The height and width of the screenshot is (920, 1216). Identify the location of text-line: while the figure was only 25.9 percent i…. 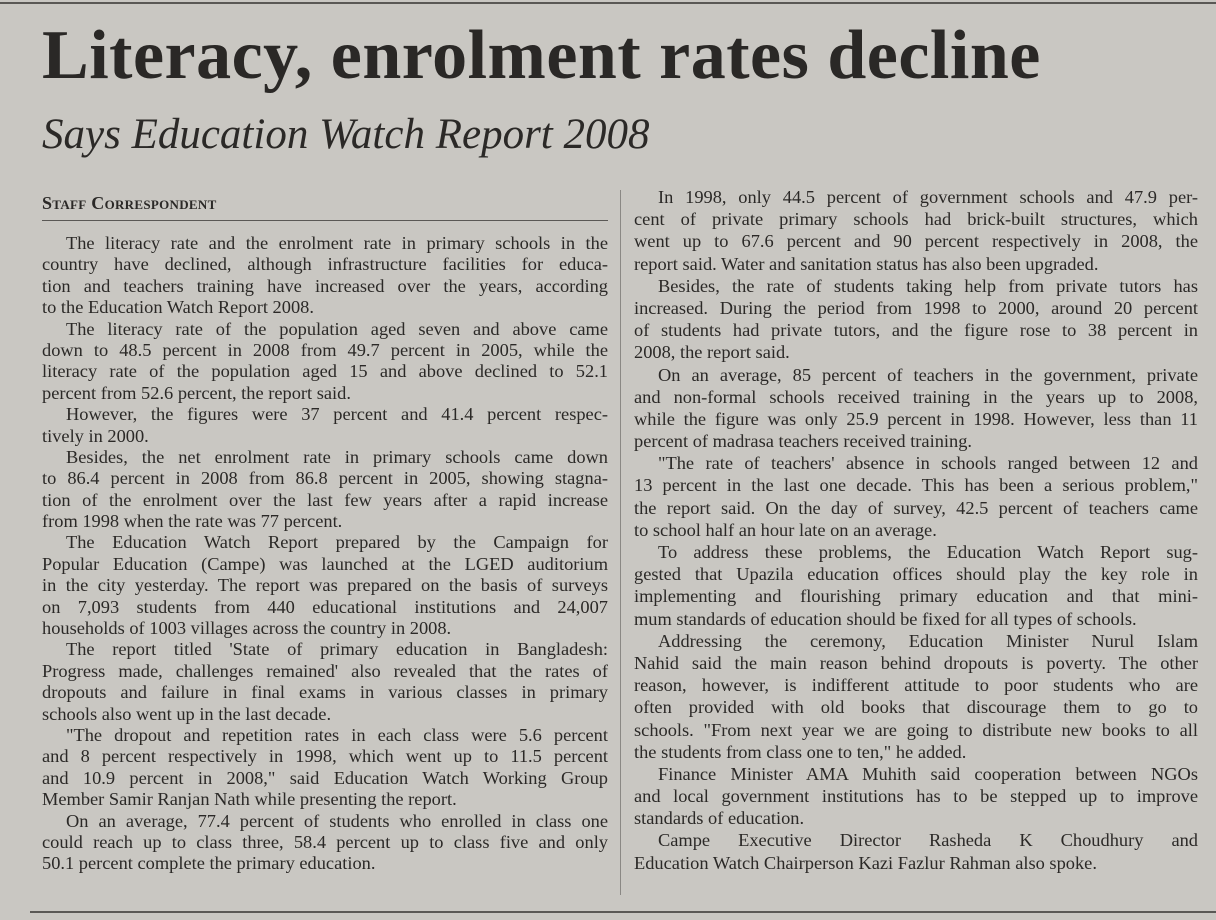
(916, 418).